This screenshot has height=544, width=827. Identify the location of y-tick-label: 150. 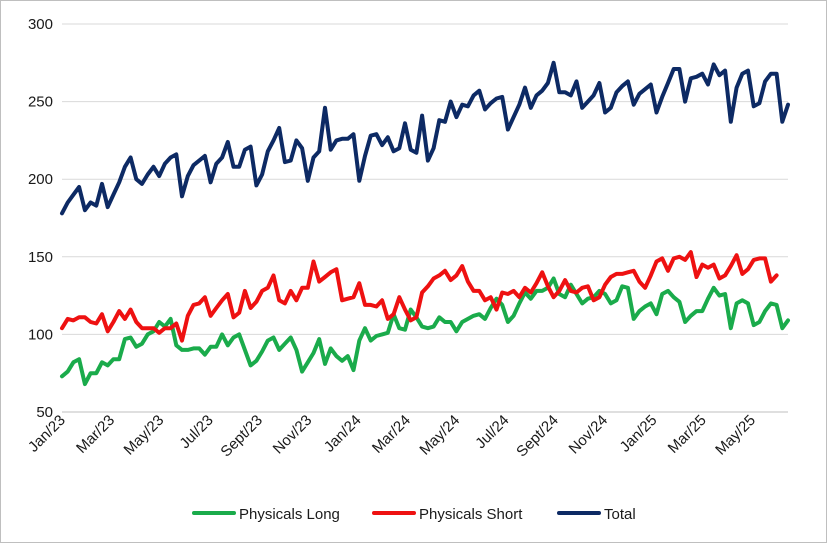
(40, 257).